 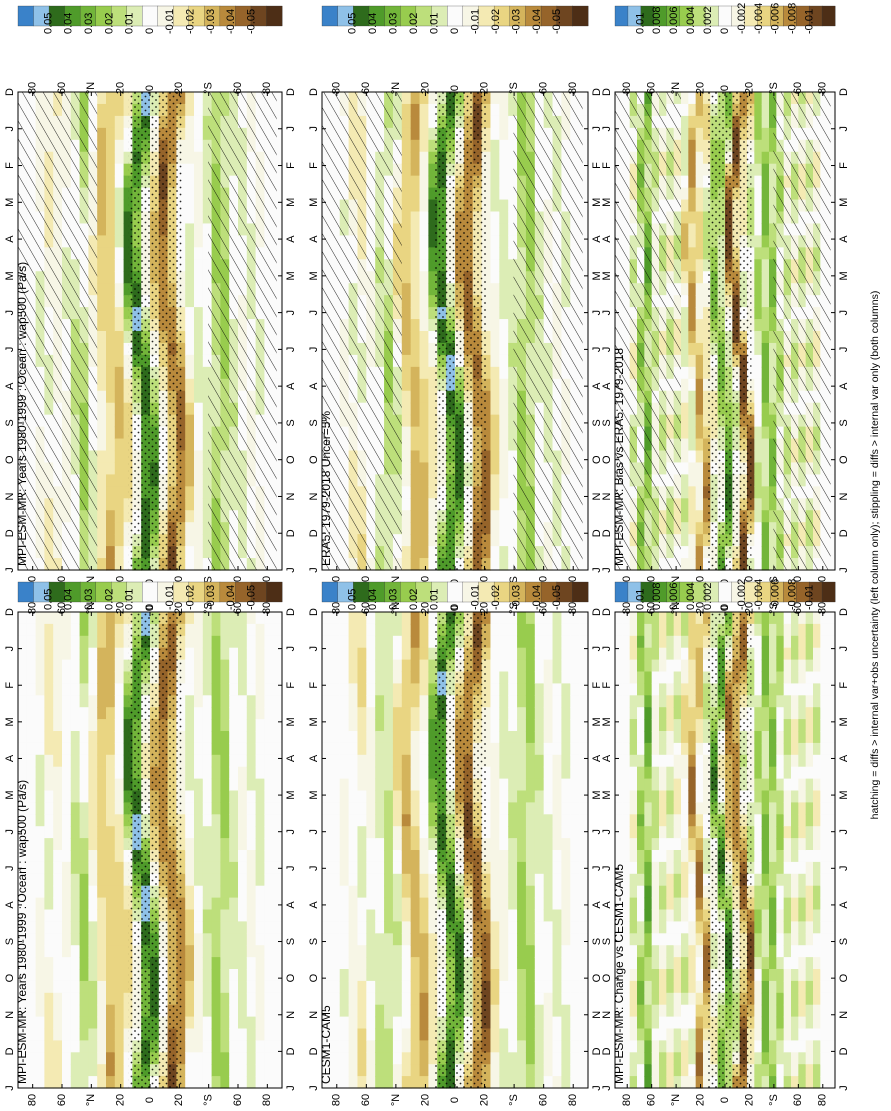 What do you see at coordinates (314, 533) in the screenshot?
I see `month-label: D` at bounding box center [314, 533].